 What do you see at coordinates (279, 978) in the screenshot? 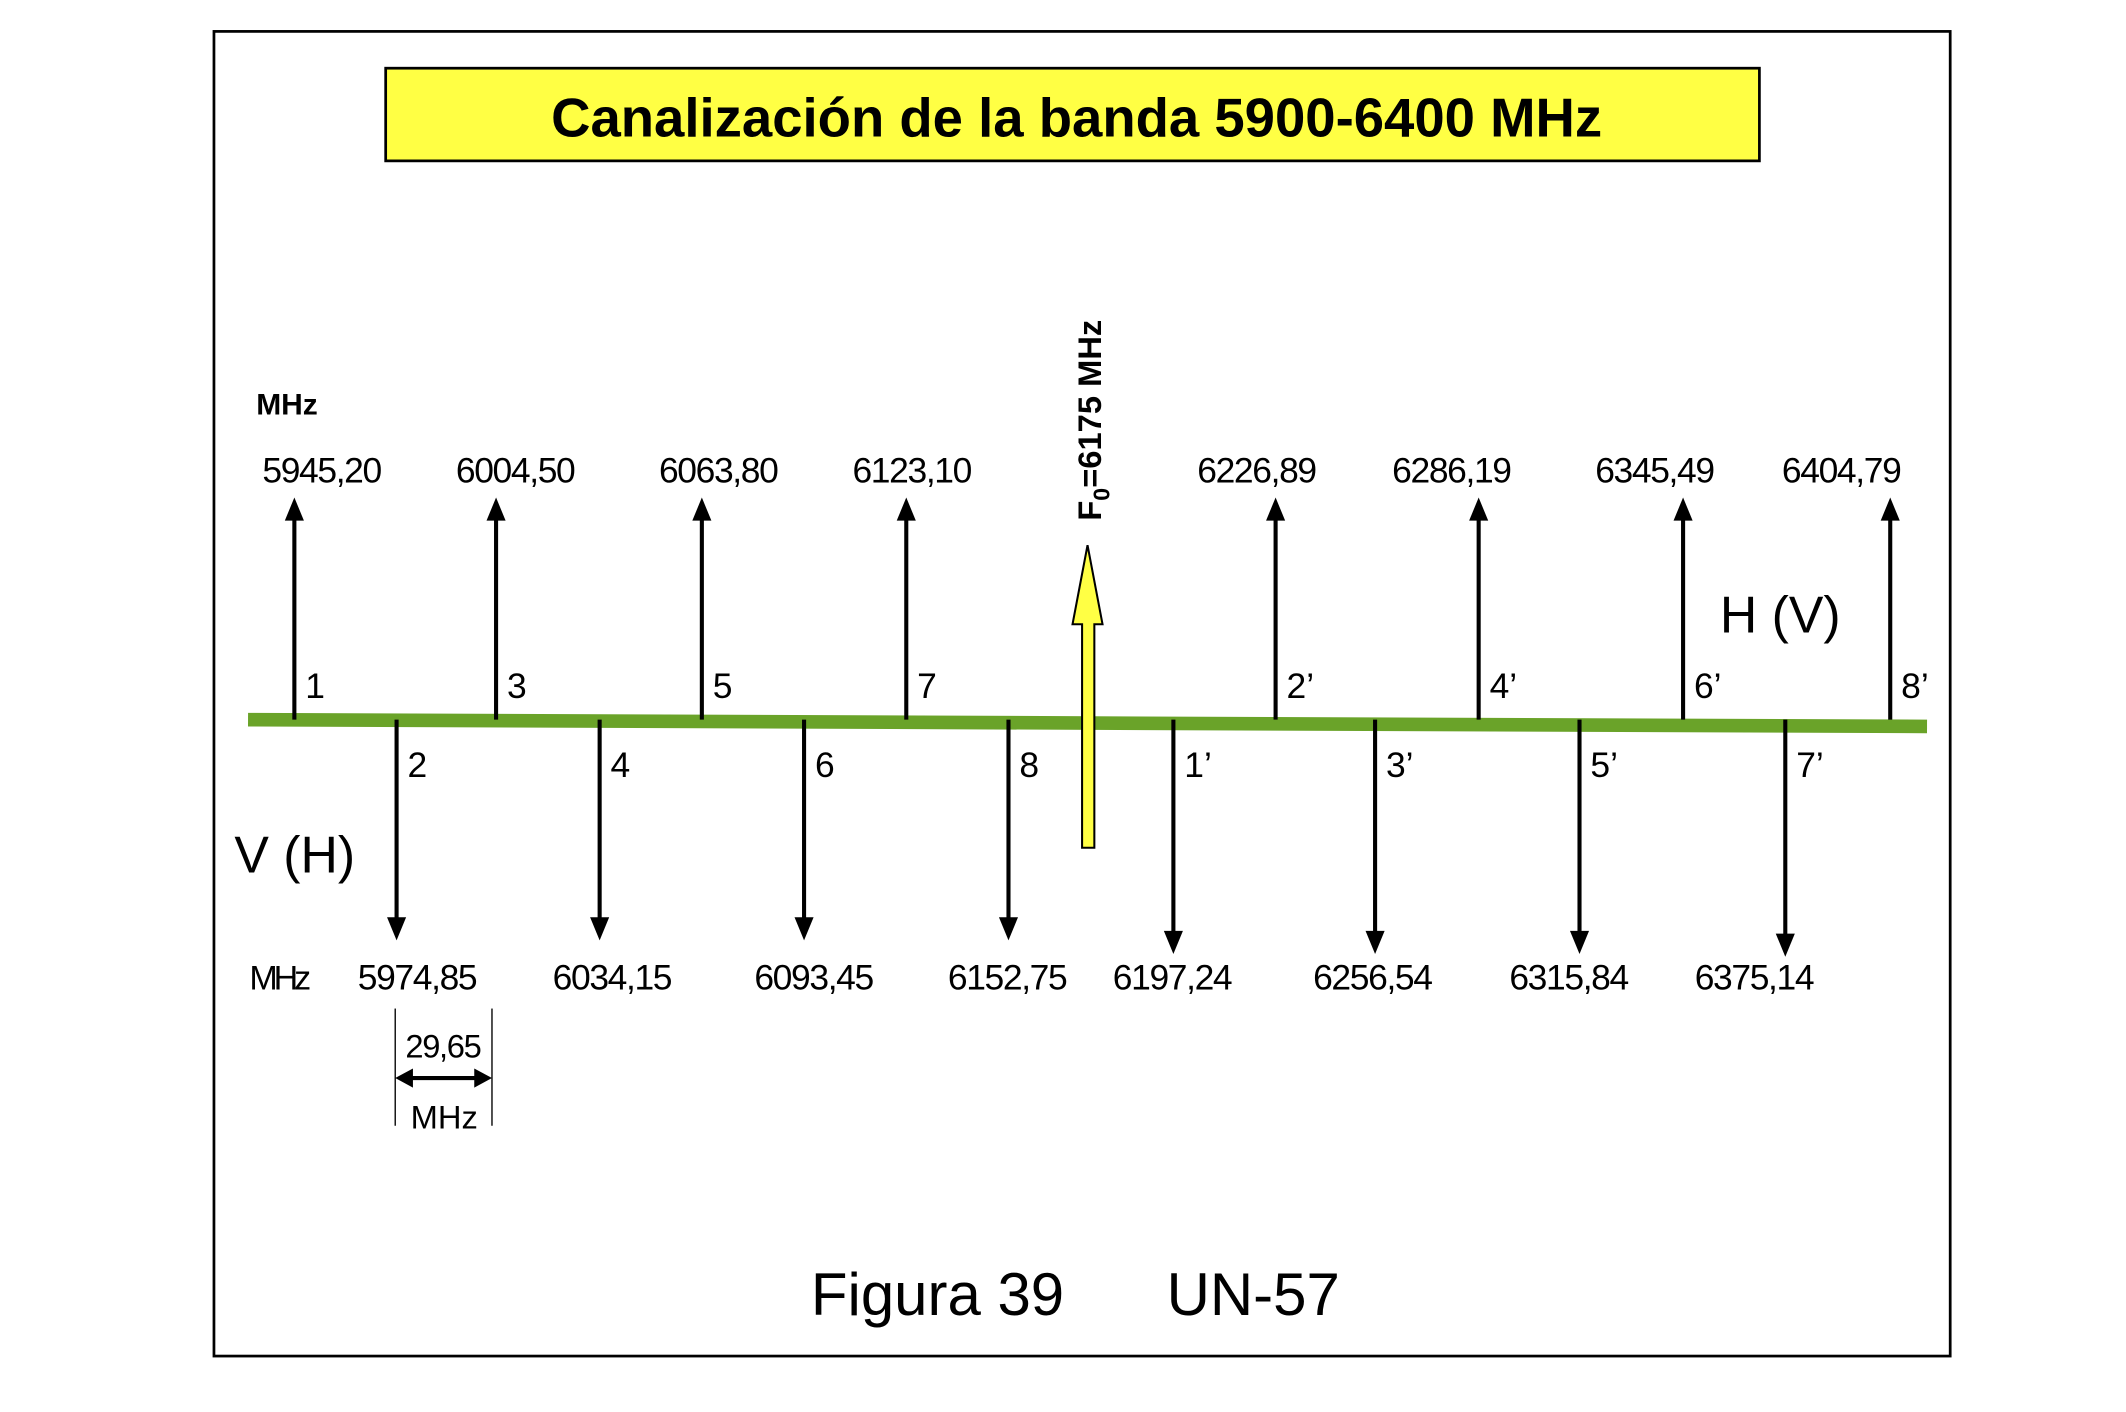
I see `lower-unit: MHz` at bounding box center [279, 978].